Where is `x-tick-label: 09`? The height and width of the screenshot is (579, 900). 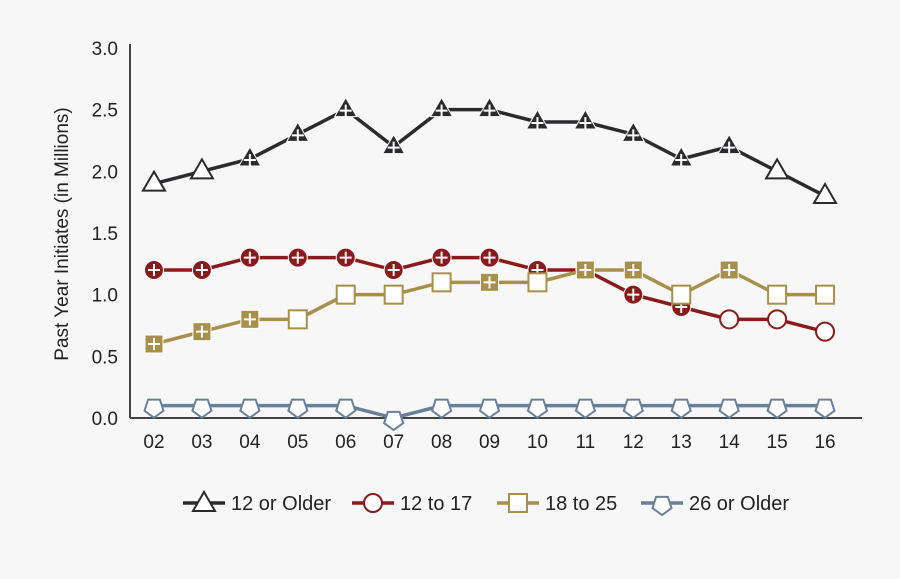
x-tick-label: 09 is located at coordinates (489, 442).